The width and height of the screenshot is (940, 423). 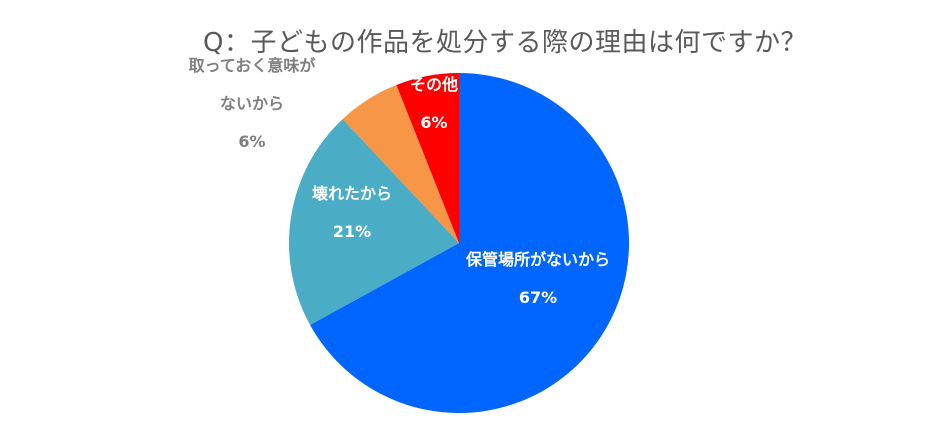 What do you see at coordinates (538, 297) in the screenshot?
I see `slice-value-label: 67%` at bounding box center [538, 297].